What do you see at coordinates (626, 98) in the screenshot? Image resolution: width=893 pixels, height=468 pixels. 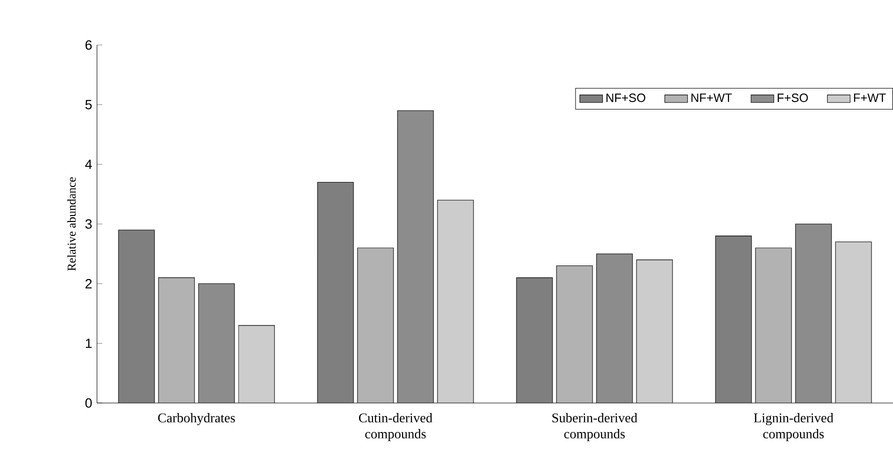 I see `legend-label: NF+SO` at bounding box center [626, 98].